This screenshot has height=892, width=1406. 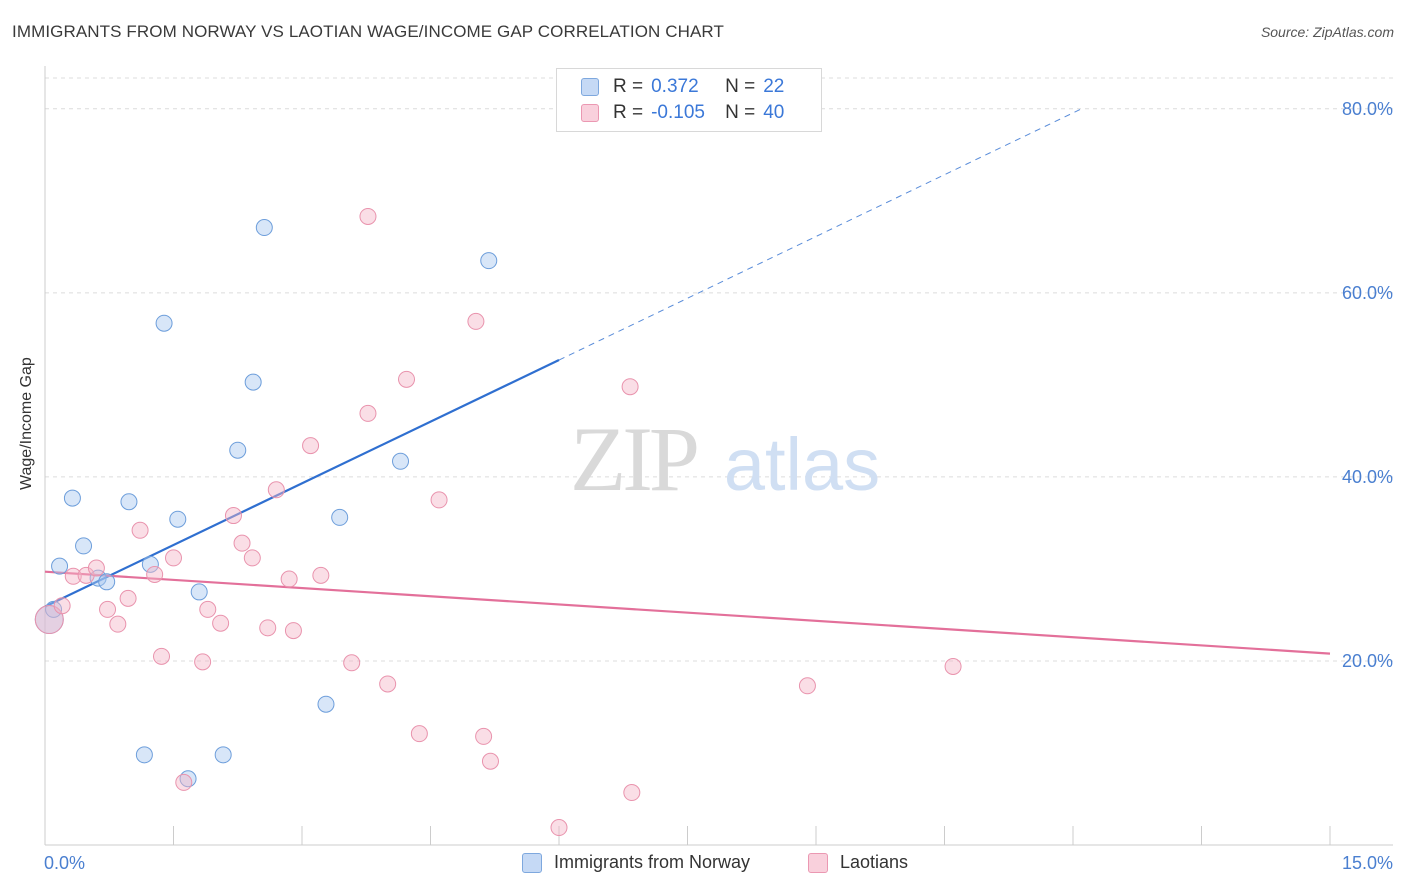 What do you see at coordinates (689, 100) in the screenshot?
I see `correlation-legend: R = 0.372 N = 22 R = -0.105 N = 40` at bounding box center [689, 100].